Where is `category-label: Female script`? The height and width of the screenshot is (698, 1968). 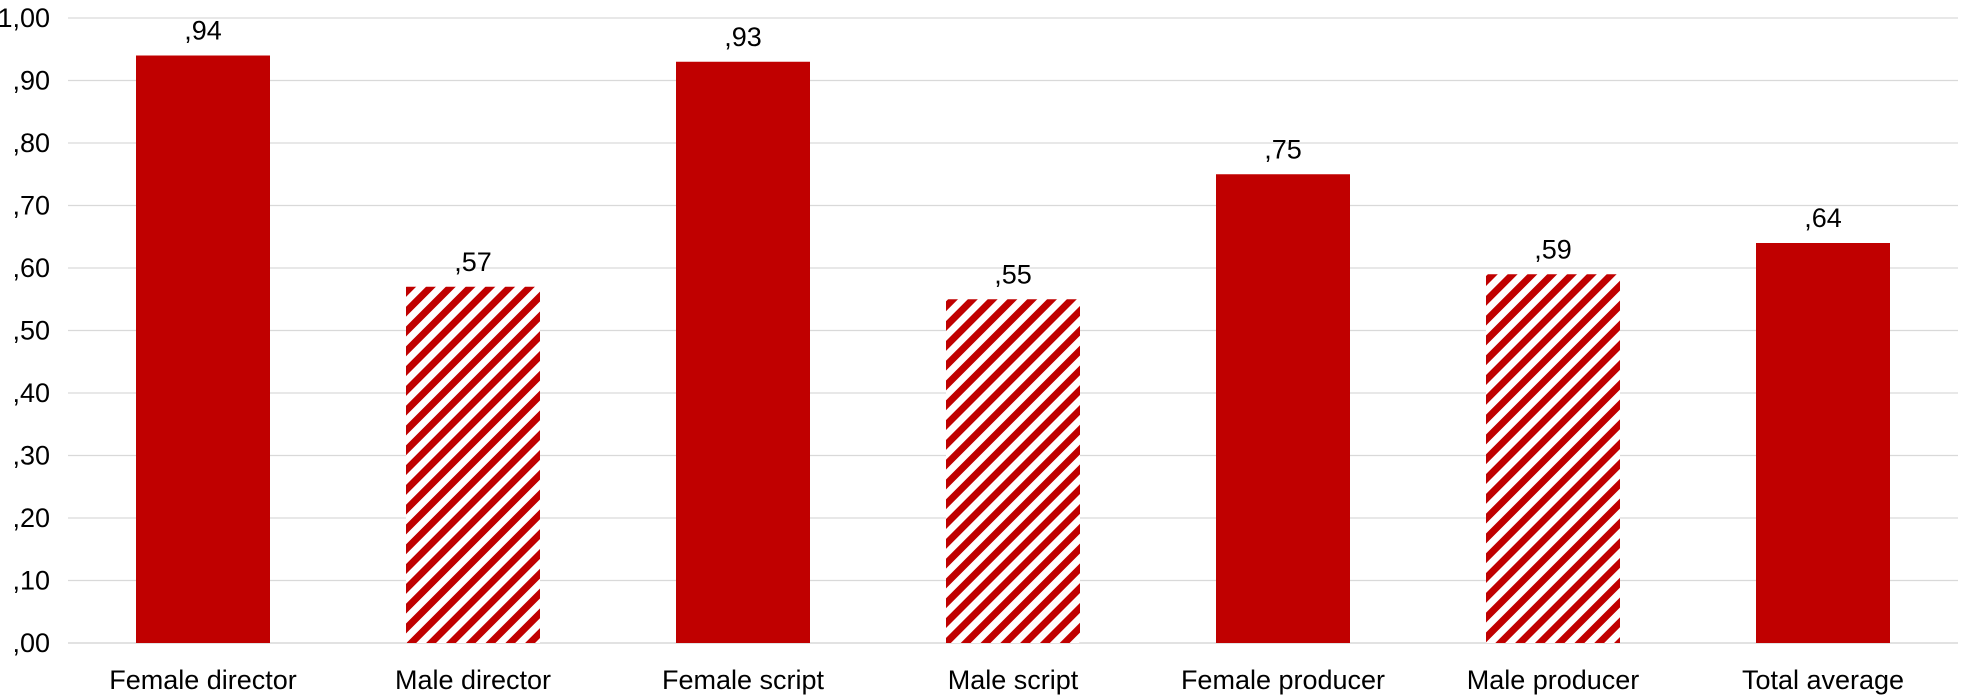 category-label: Female script is located at coordinates (743, 680).